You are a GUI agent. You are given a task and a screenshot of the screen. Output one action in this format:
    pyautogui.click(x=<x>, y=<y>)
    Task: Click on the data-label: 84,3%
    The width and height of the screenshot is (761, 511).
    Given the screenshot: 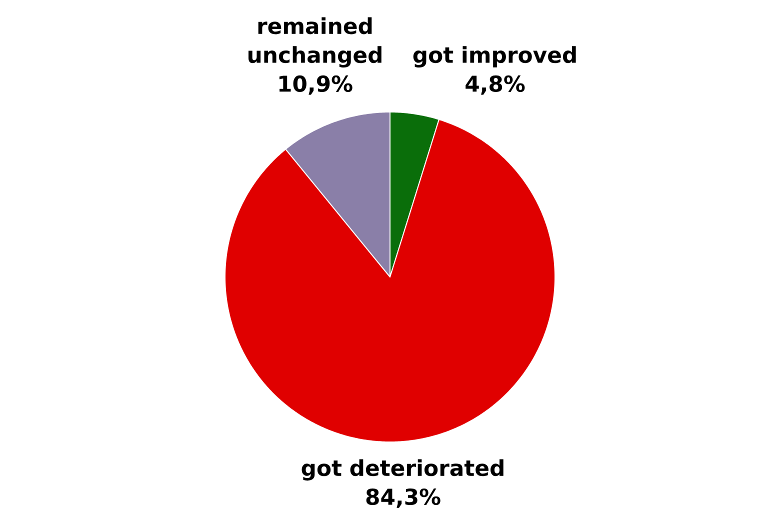 What is the action you would take?
    pyautogui.click(x=403, y=498)
    